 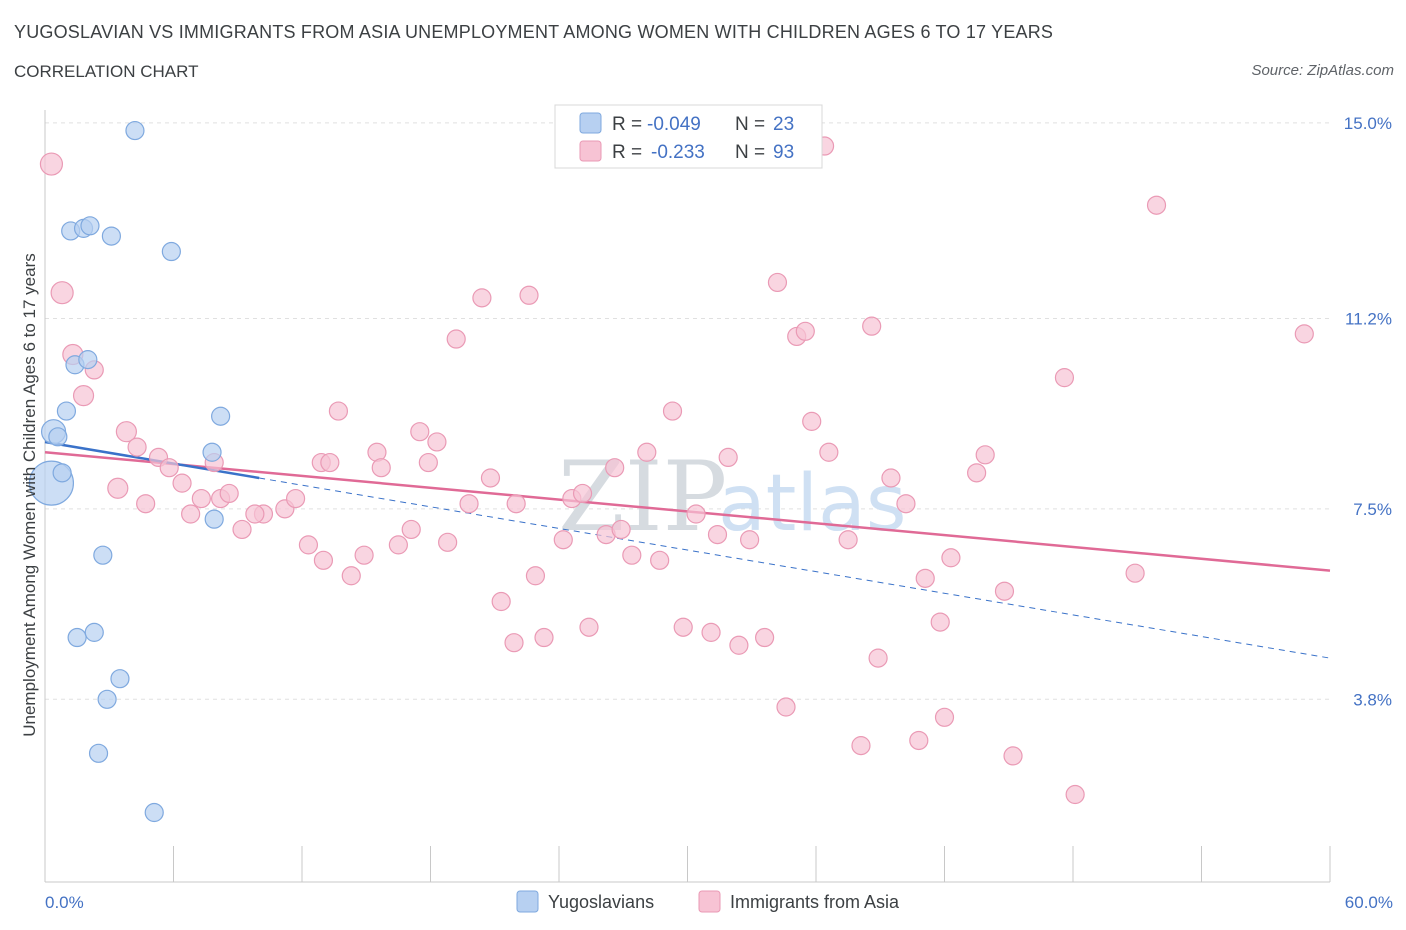 I want to click on x-tick-label-1: 60.0%, so click(x=1369, y=902).